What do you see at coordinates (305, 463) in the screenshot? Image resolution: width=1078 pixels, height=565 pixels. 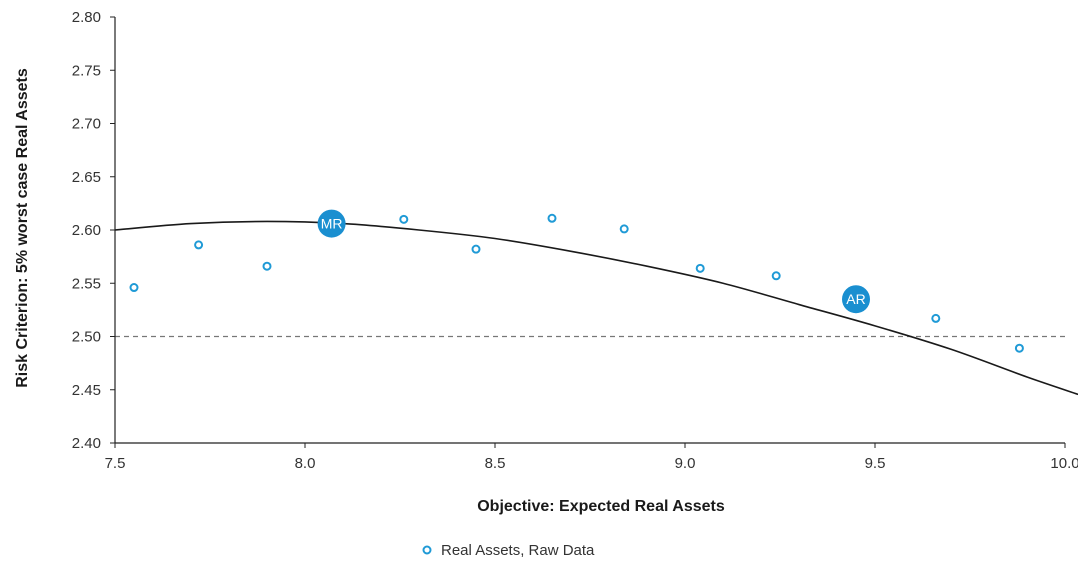 I see `x-tick-label: 8.0` at bounding box center [305, 463].